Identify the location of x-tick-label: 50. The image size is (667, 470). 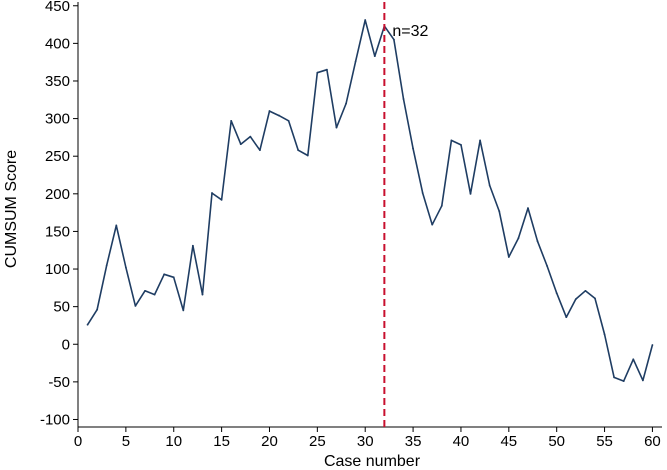
(556, 441).